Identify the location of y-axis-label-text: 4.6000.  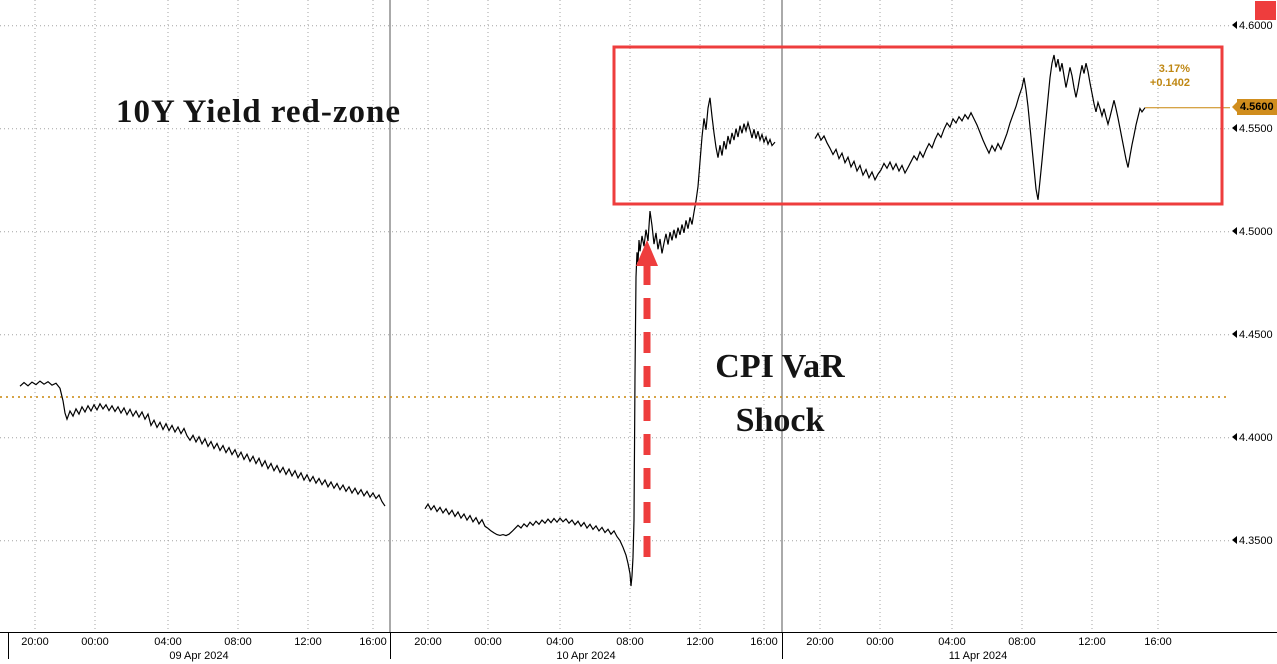
(1256, 25).